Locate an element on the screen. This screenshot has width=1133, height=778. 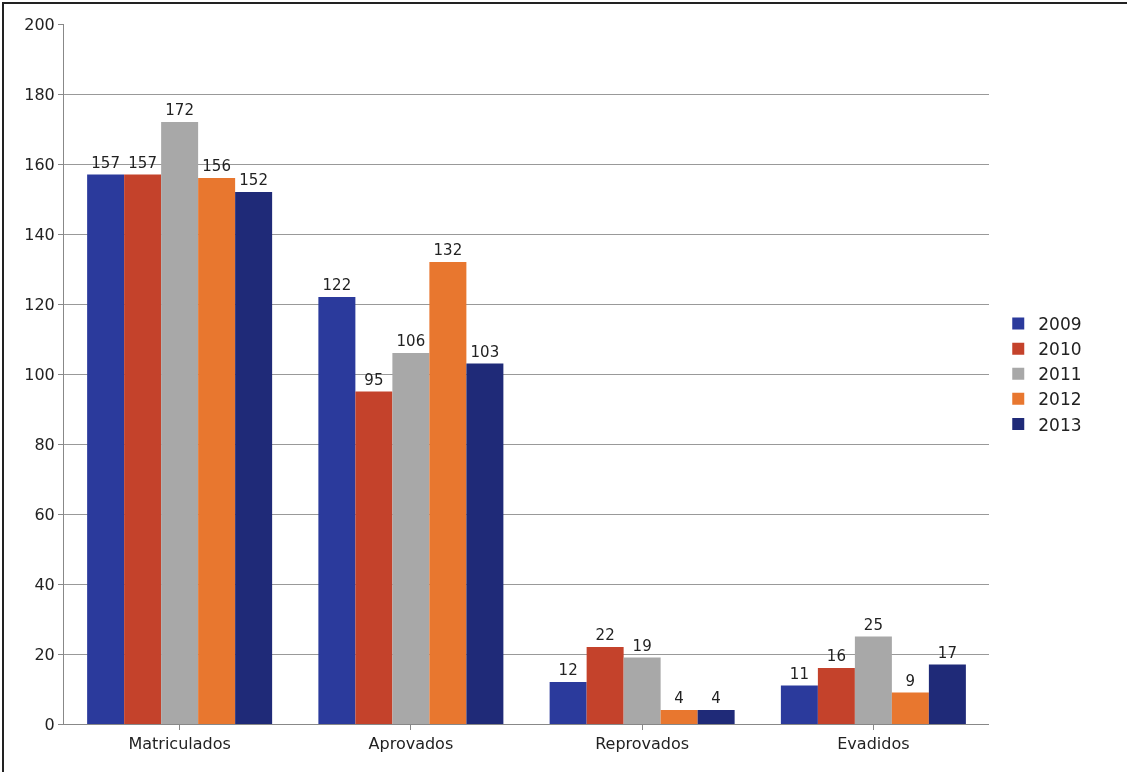
x-tick-label: Evadidos is located at coordinates (873, 744).